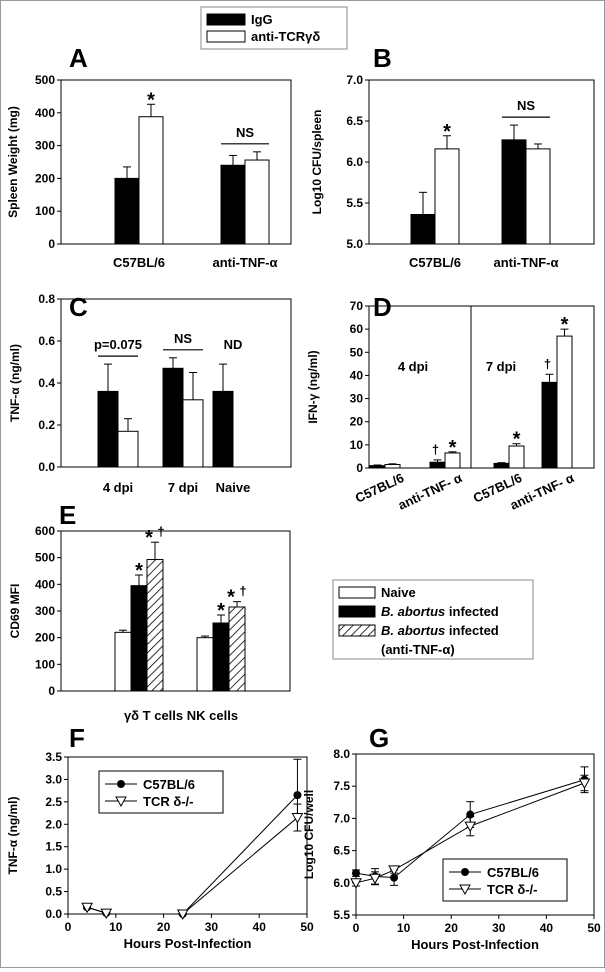  I want to click on y-tick-label-F: 2.0, so click(53, 824).